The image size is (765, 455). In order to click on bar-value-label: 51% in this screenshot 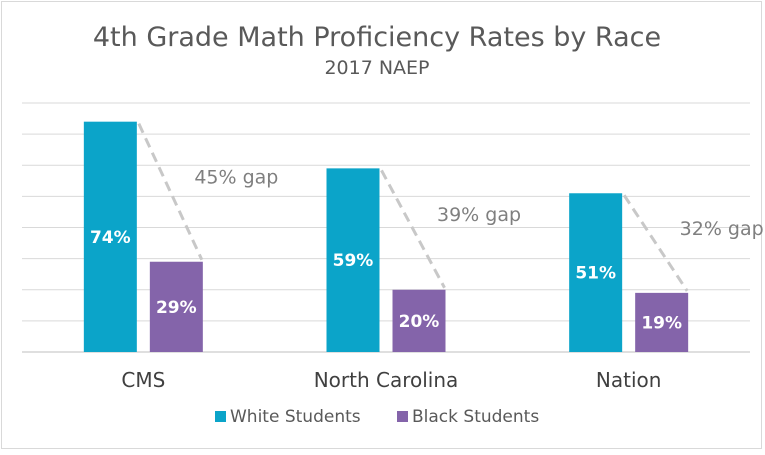, I will do `click(595, 274)`.